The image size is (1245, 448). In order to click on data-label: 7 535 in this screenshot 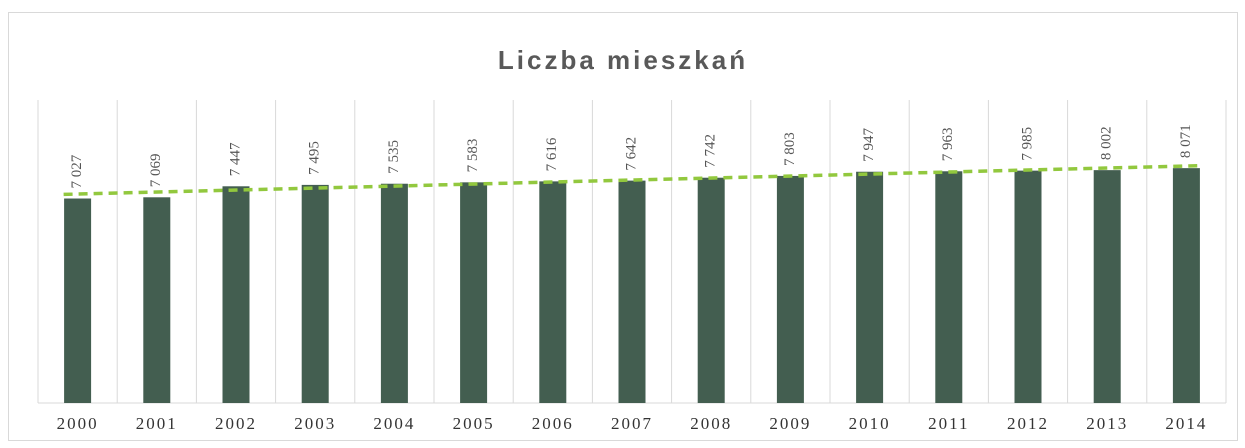, I will do `click(394, 157)`.